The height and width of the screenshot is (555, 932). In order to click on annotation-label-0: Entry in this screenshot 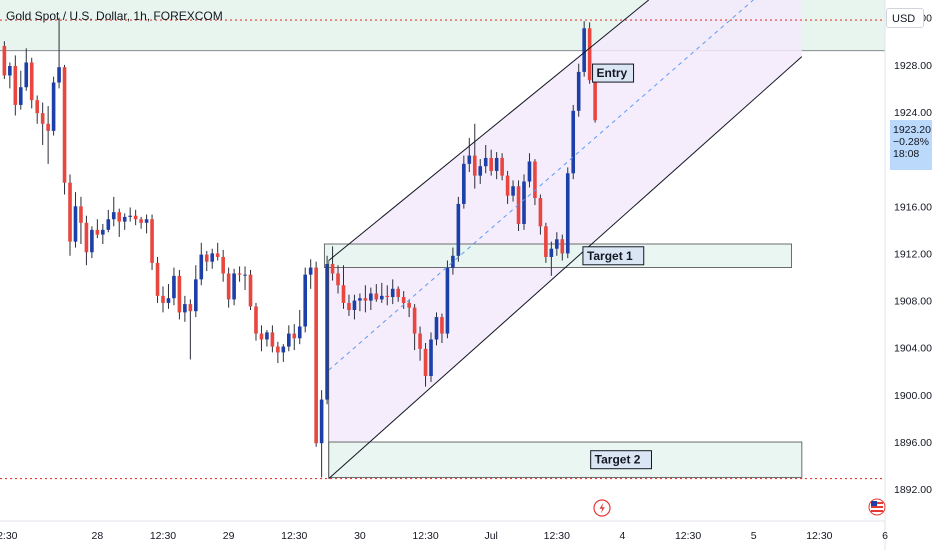, I will do `click(612, 73)`.